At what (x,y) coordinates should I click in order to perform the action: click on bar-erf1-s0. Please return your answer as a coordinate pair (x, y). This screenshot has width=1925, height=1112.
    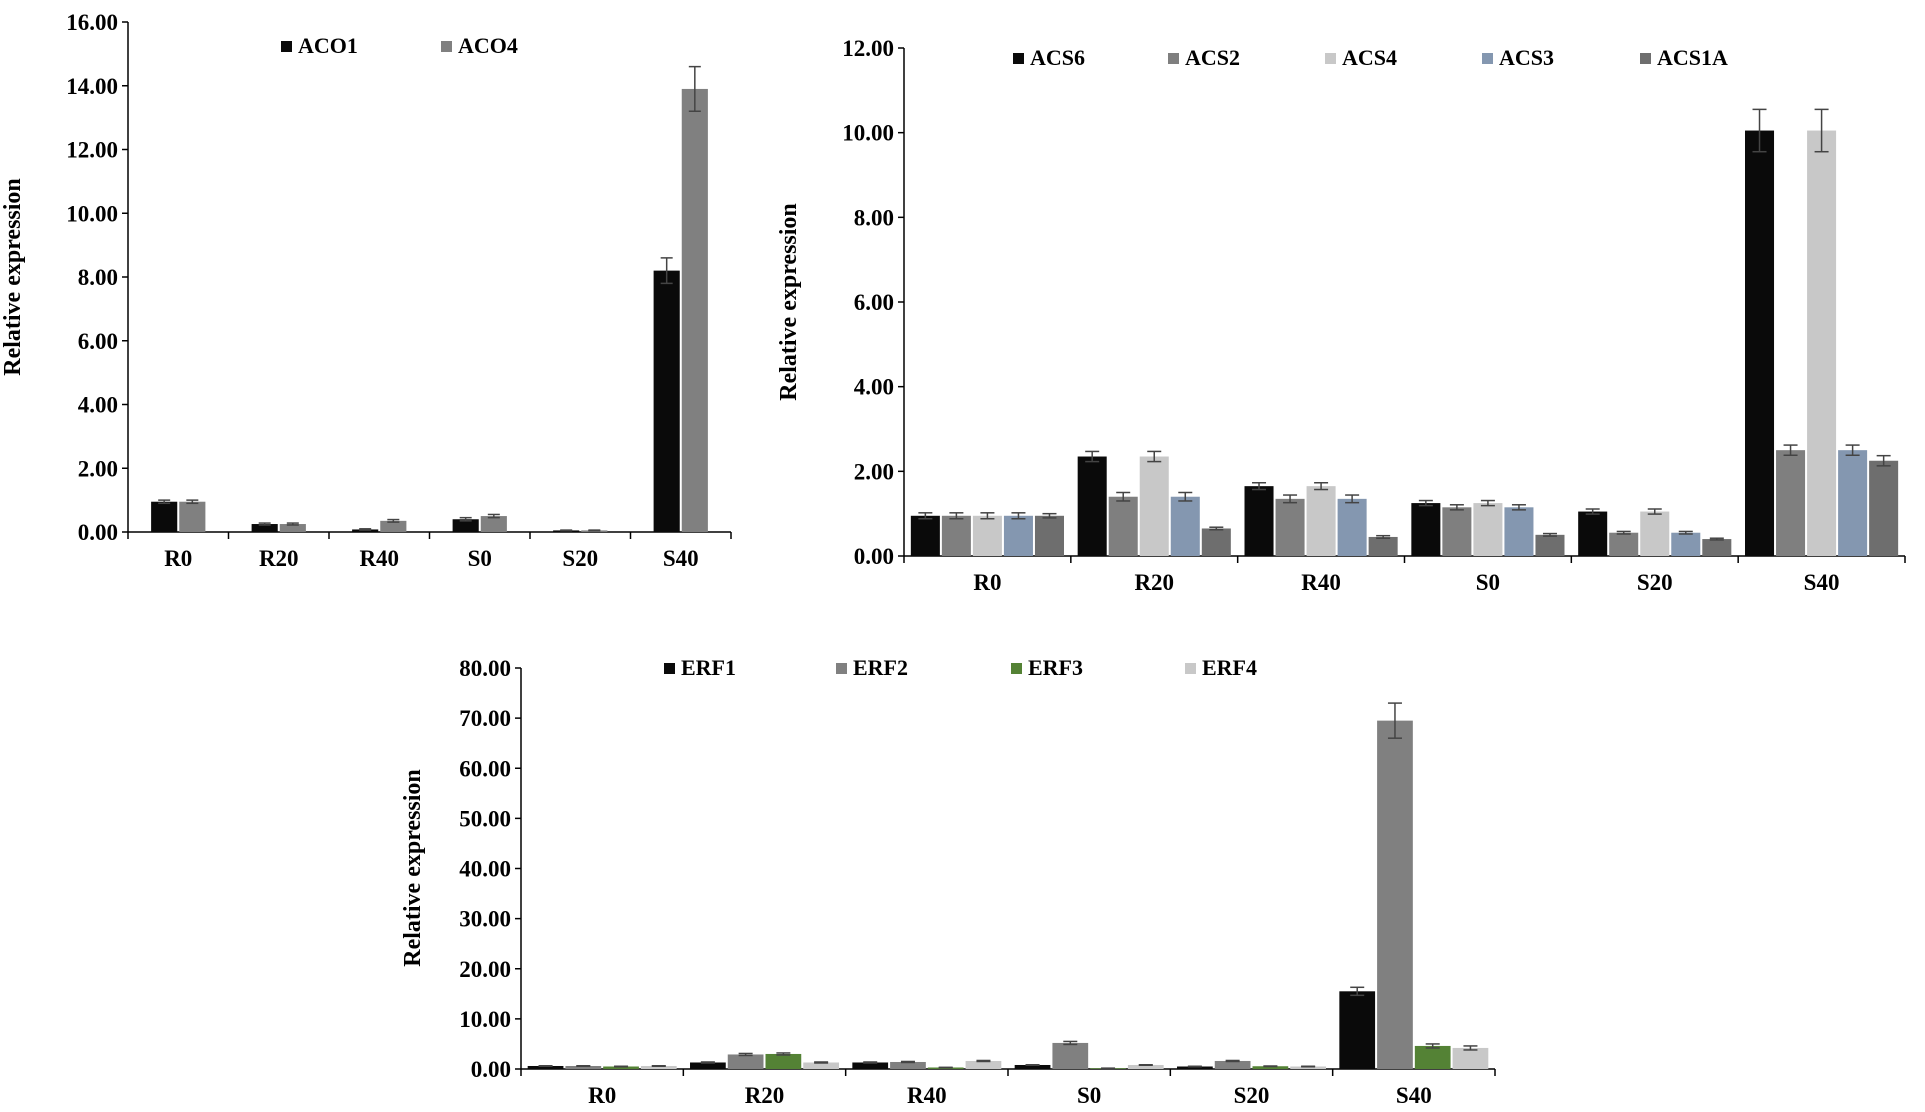
    Looking at the image, I should click on (1032, 1066).